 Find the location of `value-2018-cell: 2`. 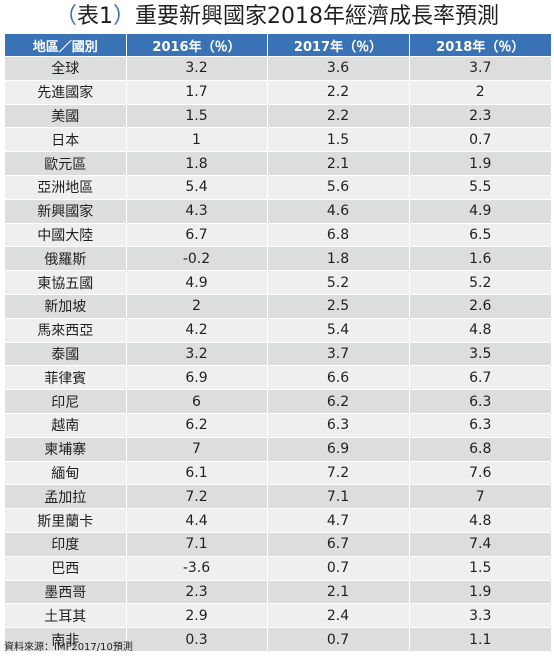

value-2018-cell: 2 is located at coordinates (479, 92).